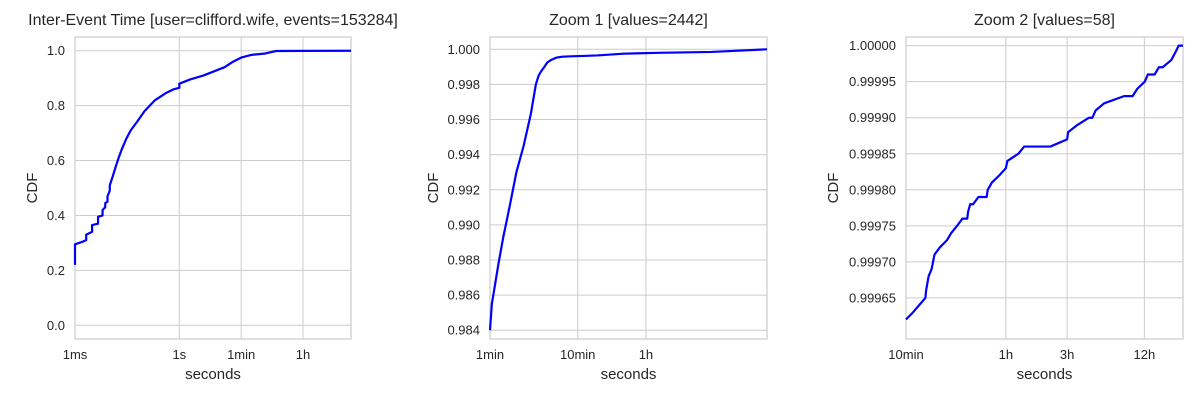 The height and width of the screenshot is (400, 1200). What do you see at coordinates (1044, 20) in the screenshot?
I see `chart-title: Zoom 2 [values=58]` at bounding box center [1044, 20].